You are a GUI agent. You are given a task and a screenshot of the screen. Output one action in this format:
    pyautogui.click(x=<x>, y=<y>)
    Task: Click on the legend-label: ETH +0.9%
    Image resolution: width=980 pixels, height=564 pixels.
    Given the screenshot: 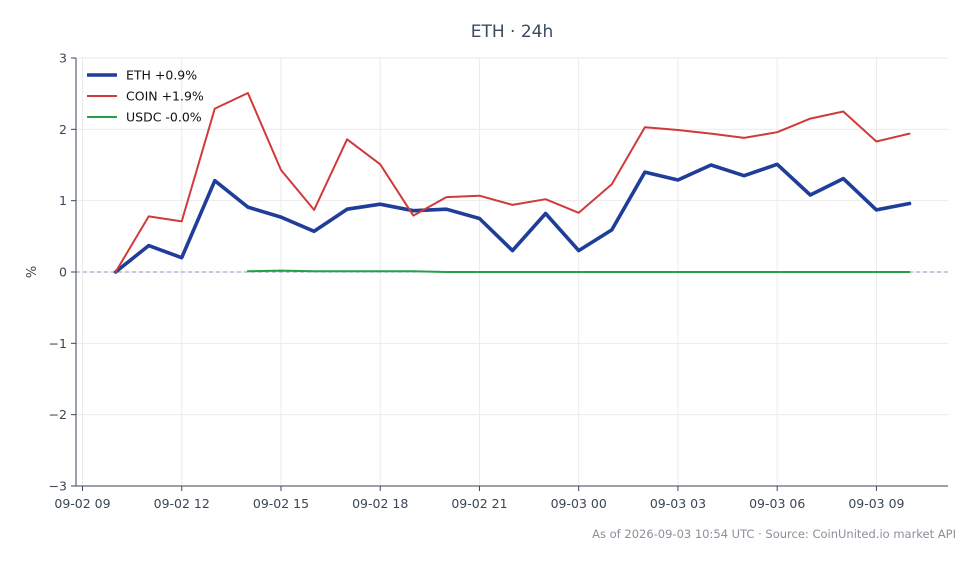 What is the action you would take?
    pyautogui.click(x=161, y=75)
    